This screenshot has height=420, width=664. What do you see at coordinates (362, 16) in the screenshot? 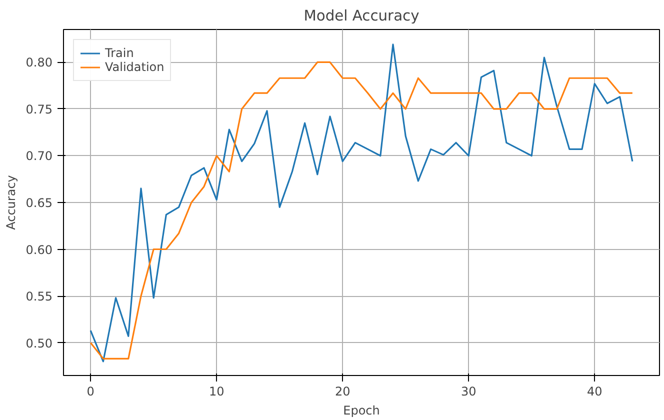
I see `chart-title: Model Accuracy` at bounding box center [362, 16].